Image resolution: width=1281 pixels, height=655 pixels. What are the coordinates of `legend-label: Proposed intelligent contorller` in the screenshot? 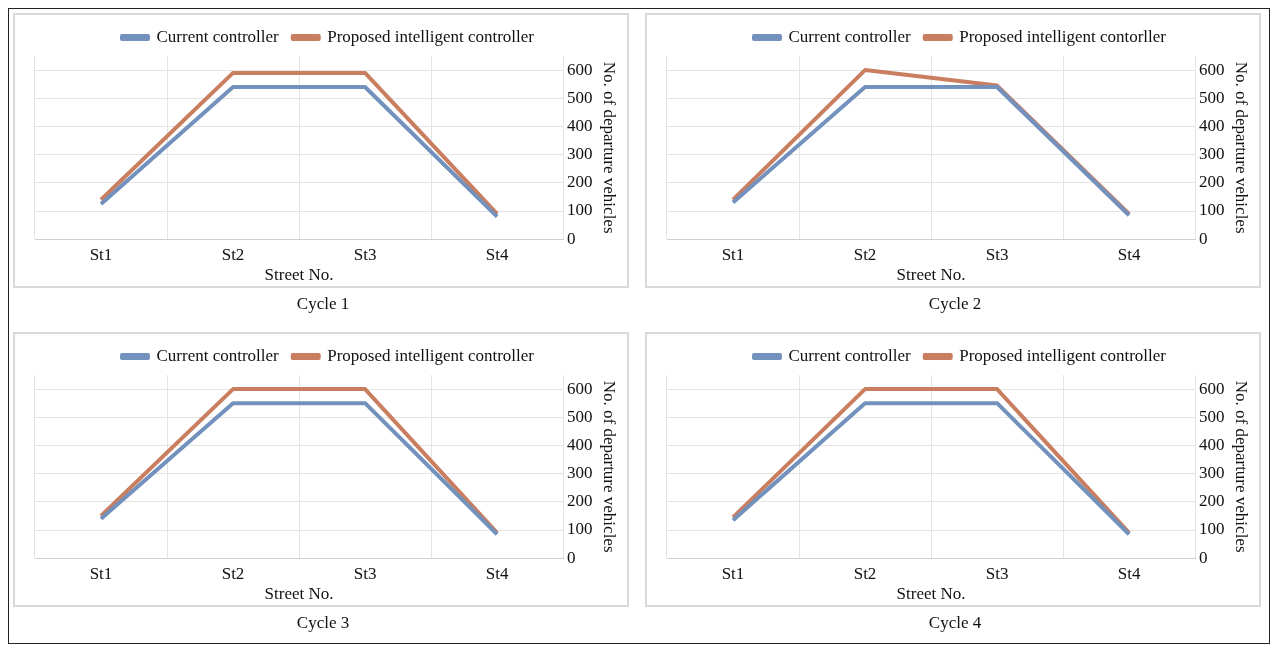 It's located at (1063, 36).